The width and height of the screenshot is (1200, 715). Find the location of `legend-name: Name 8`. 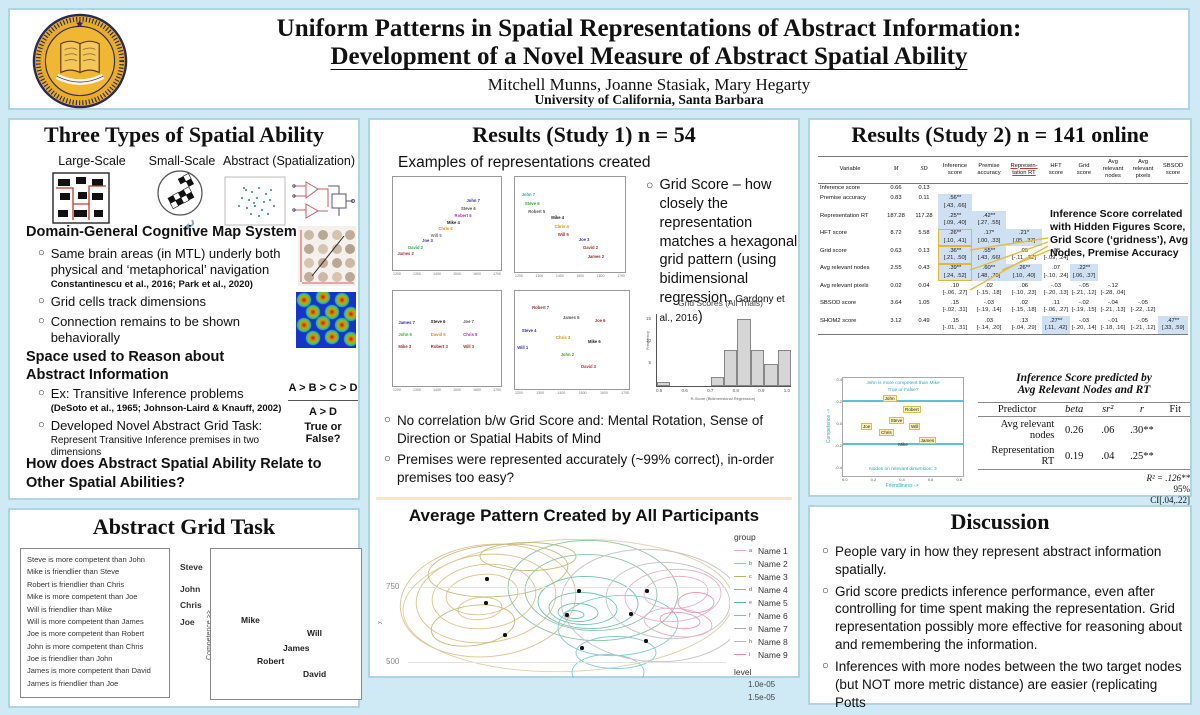

legend-name: Name 8 is located at coordinates (773, 641).